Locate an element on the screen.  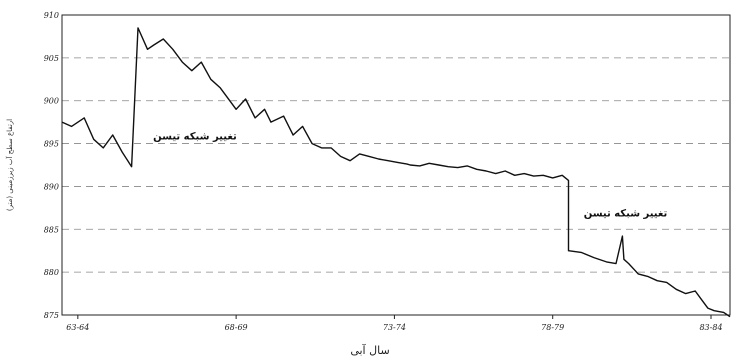
x-tick-label: 73-74 is located at coordinates (394, 327).